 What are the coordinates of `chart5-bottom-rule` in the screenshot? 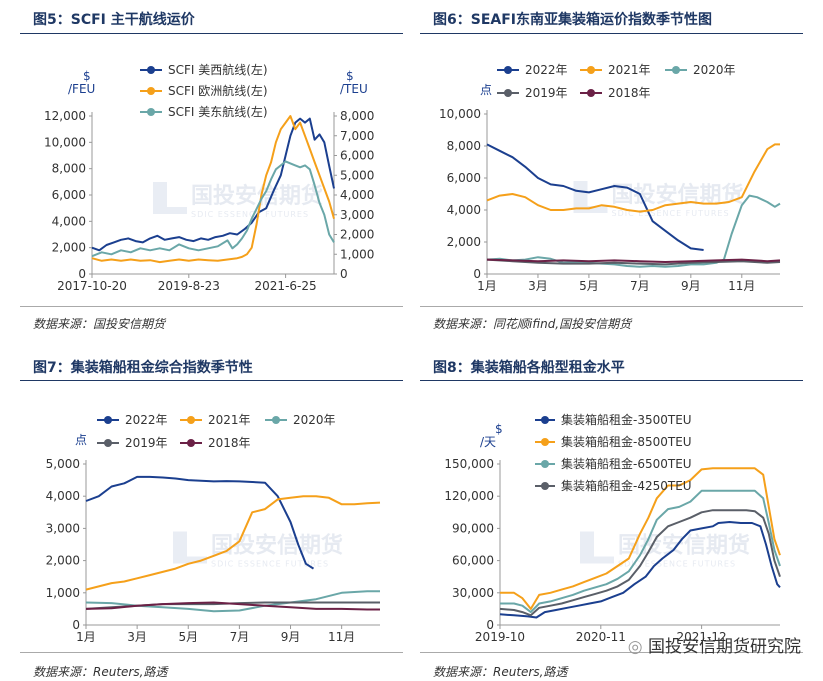 It's located at (211, 306).